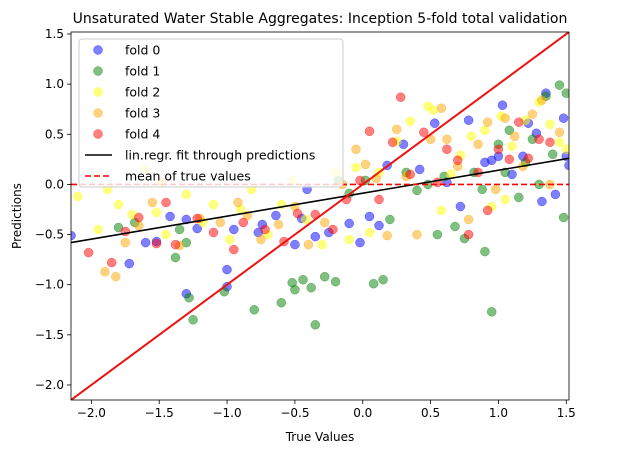  Describe the element at coordinates (142, 113) in the screenshot. I see `legend-label-fold-3: fold 3` at that location.